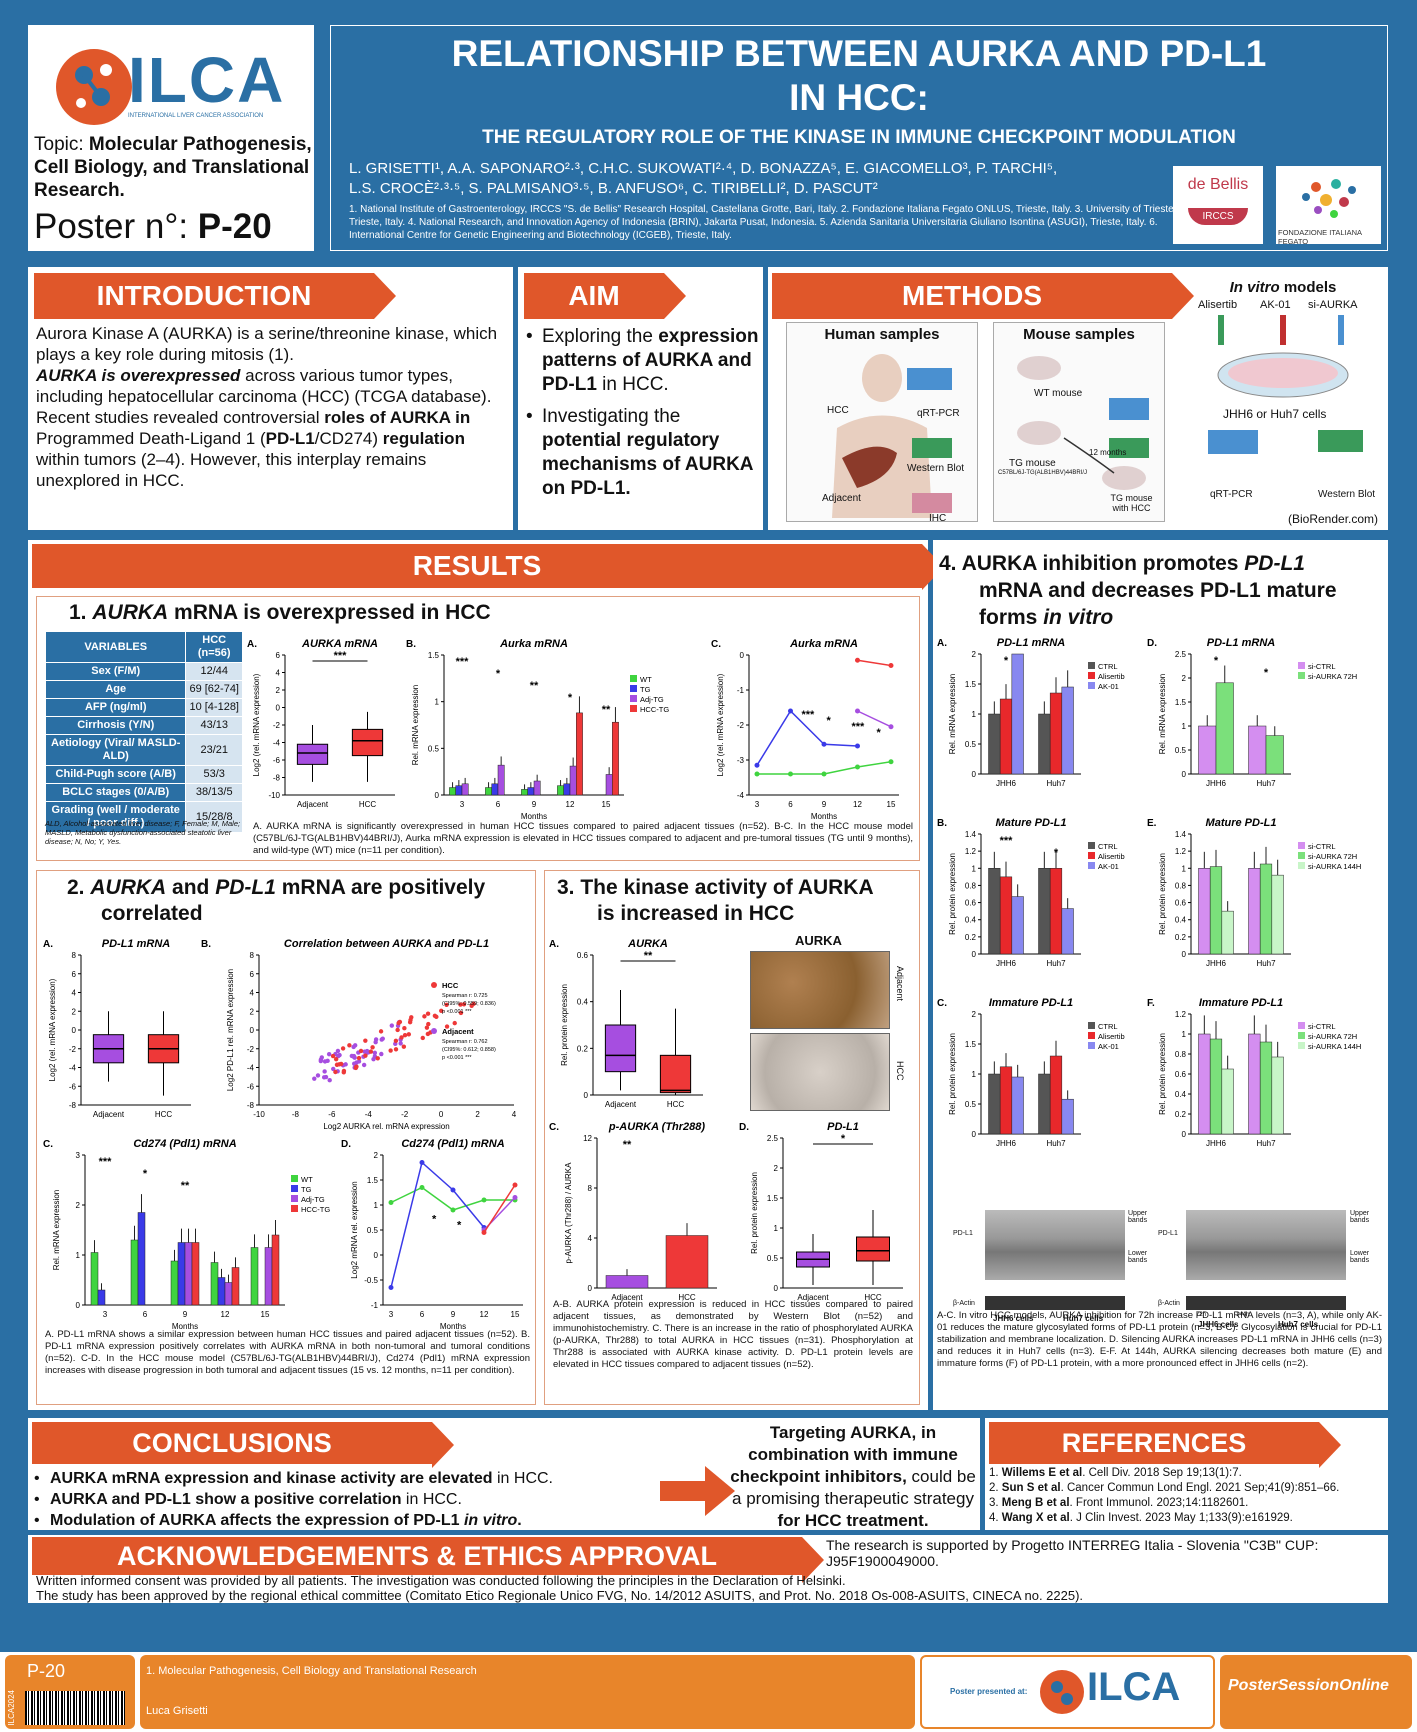 The image size is (1417, 1732). What do you see at coordinates (145, 1314) in the screenshot?
I see `x-tick-label: 6` at bounding box center [145, 1314].